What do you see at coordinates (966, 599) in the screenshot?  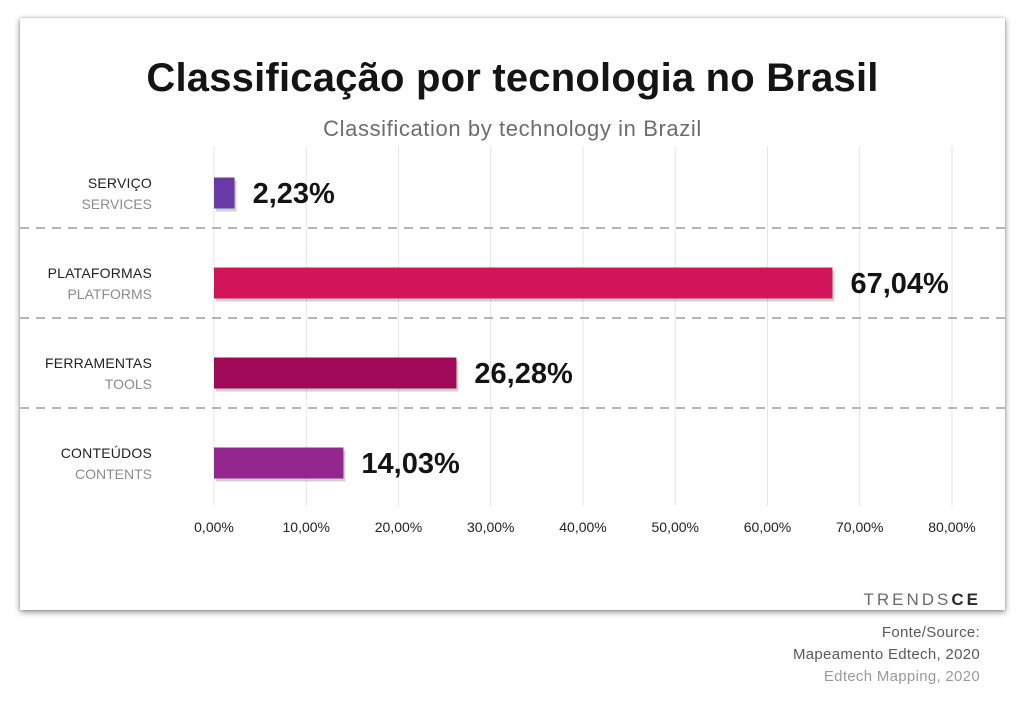 I see `logo-accent: CE` at bounding box center [966, 599].